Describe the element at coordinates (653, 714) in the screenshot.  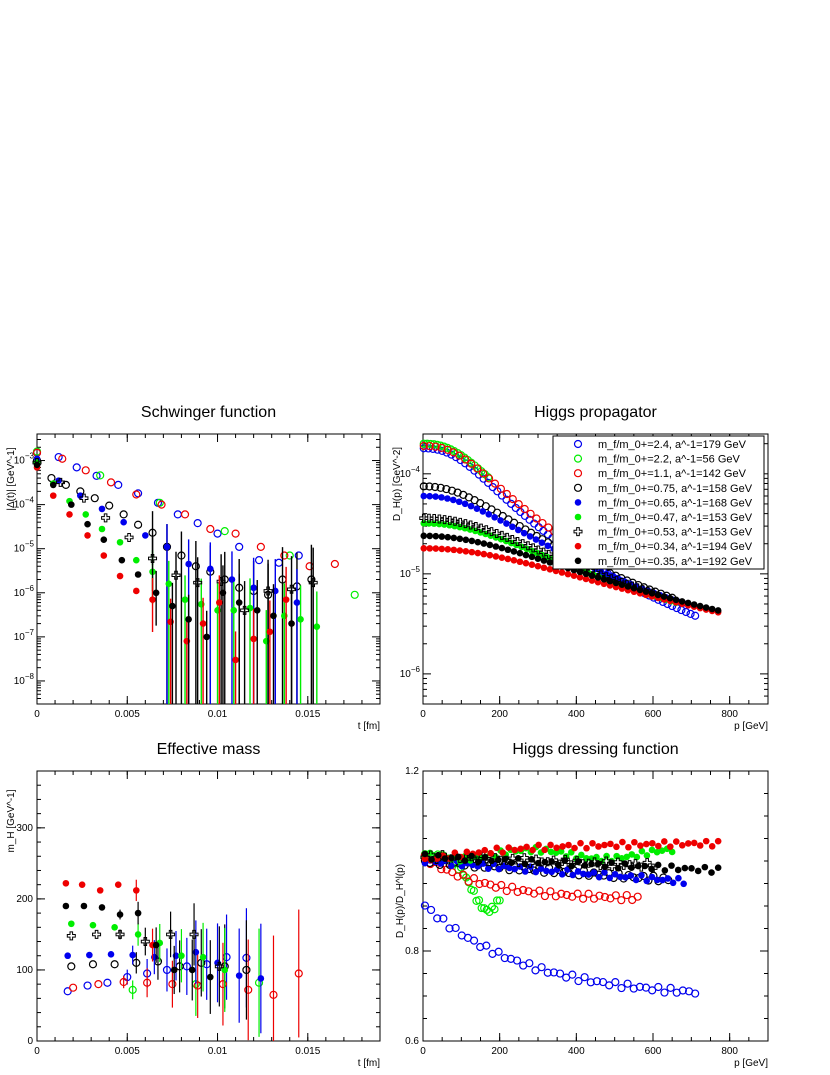
I see `propagator-xtick-label: 600` at that location.